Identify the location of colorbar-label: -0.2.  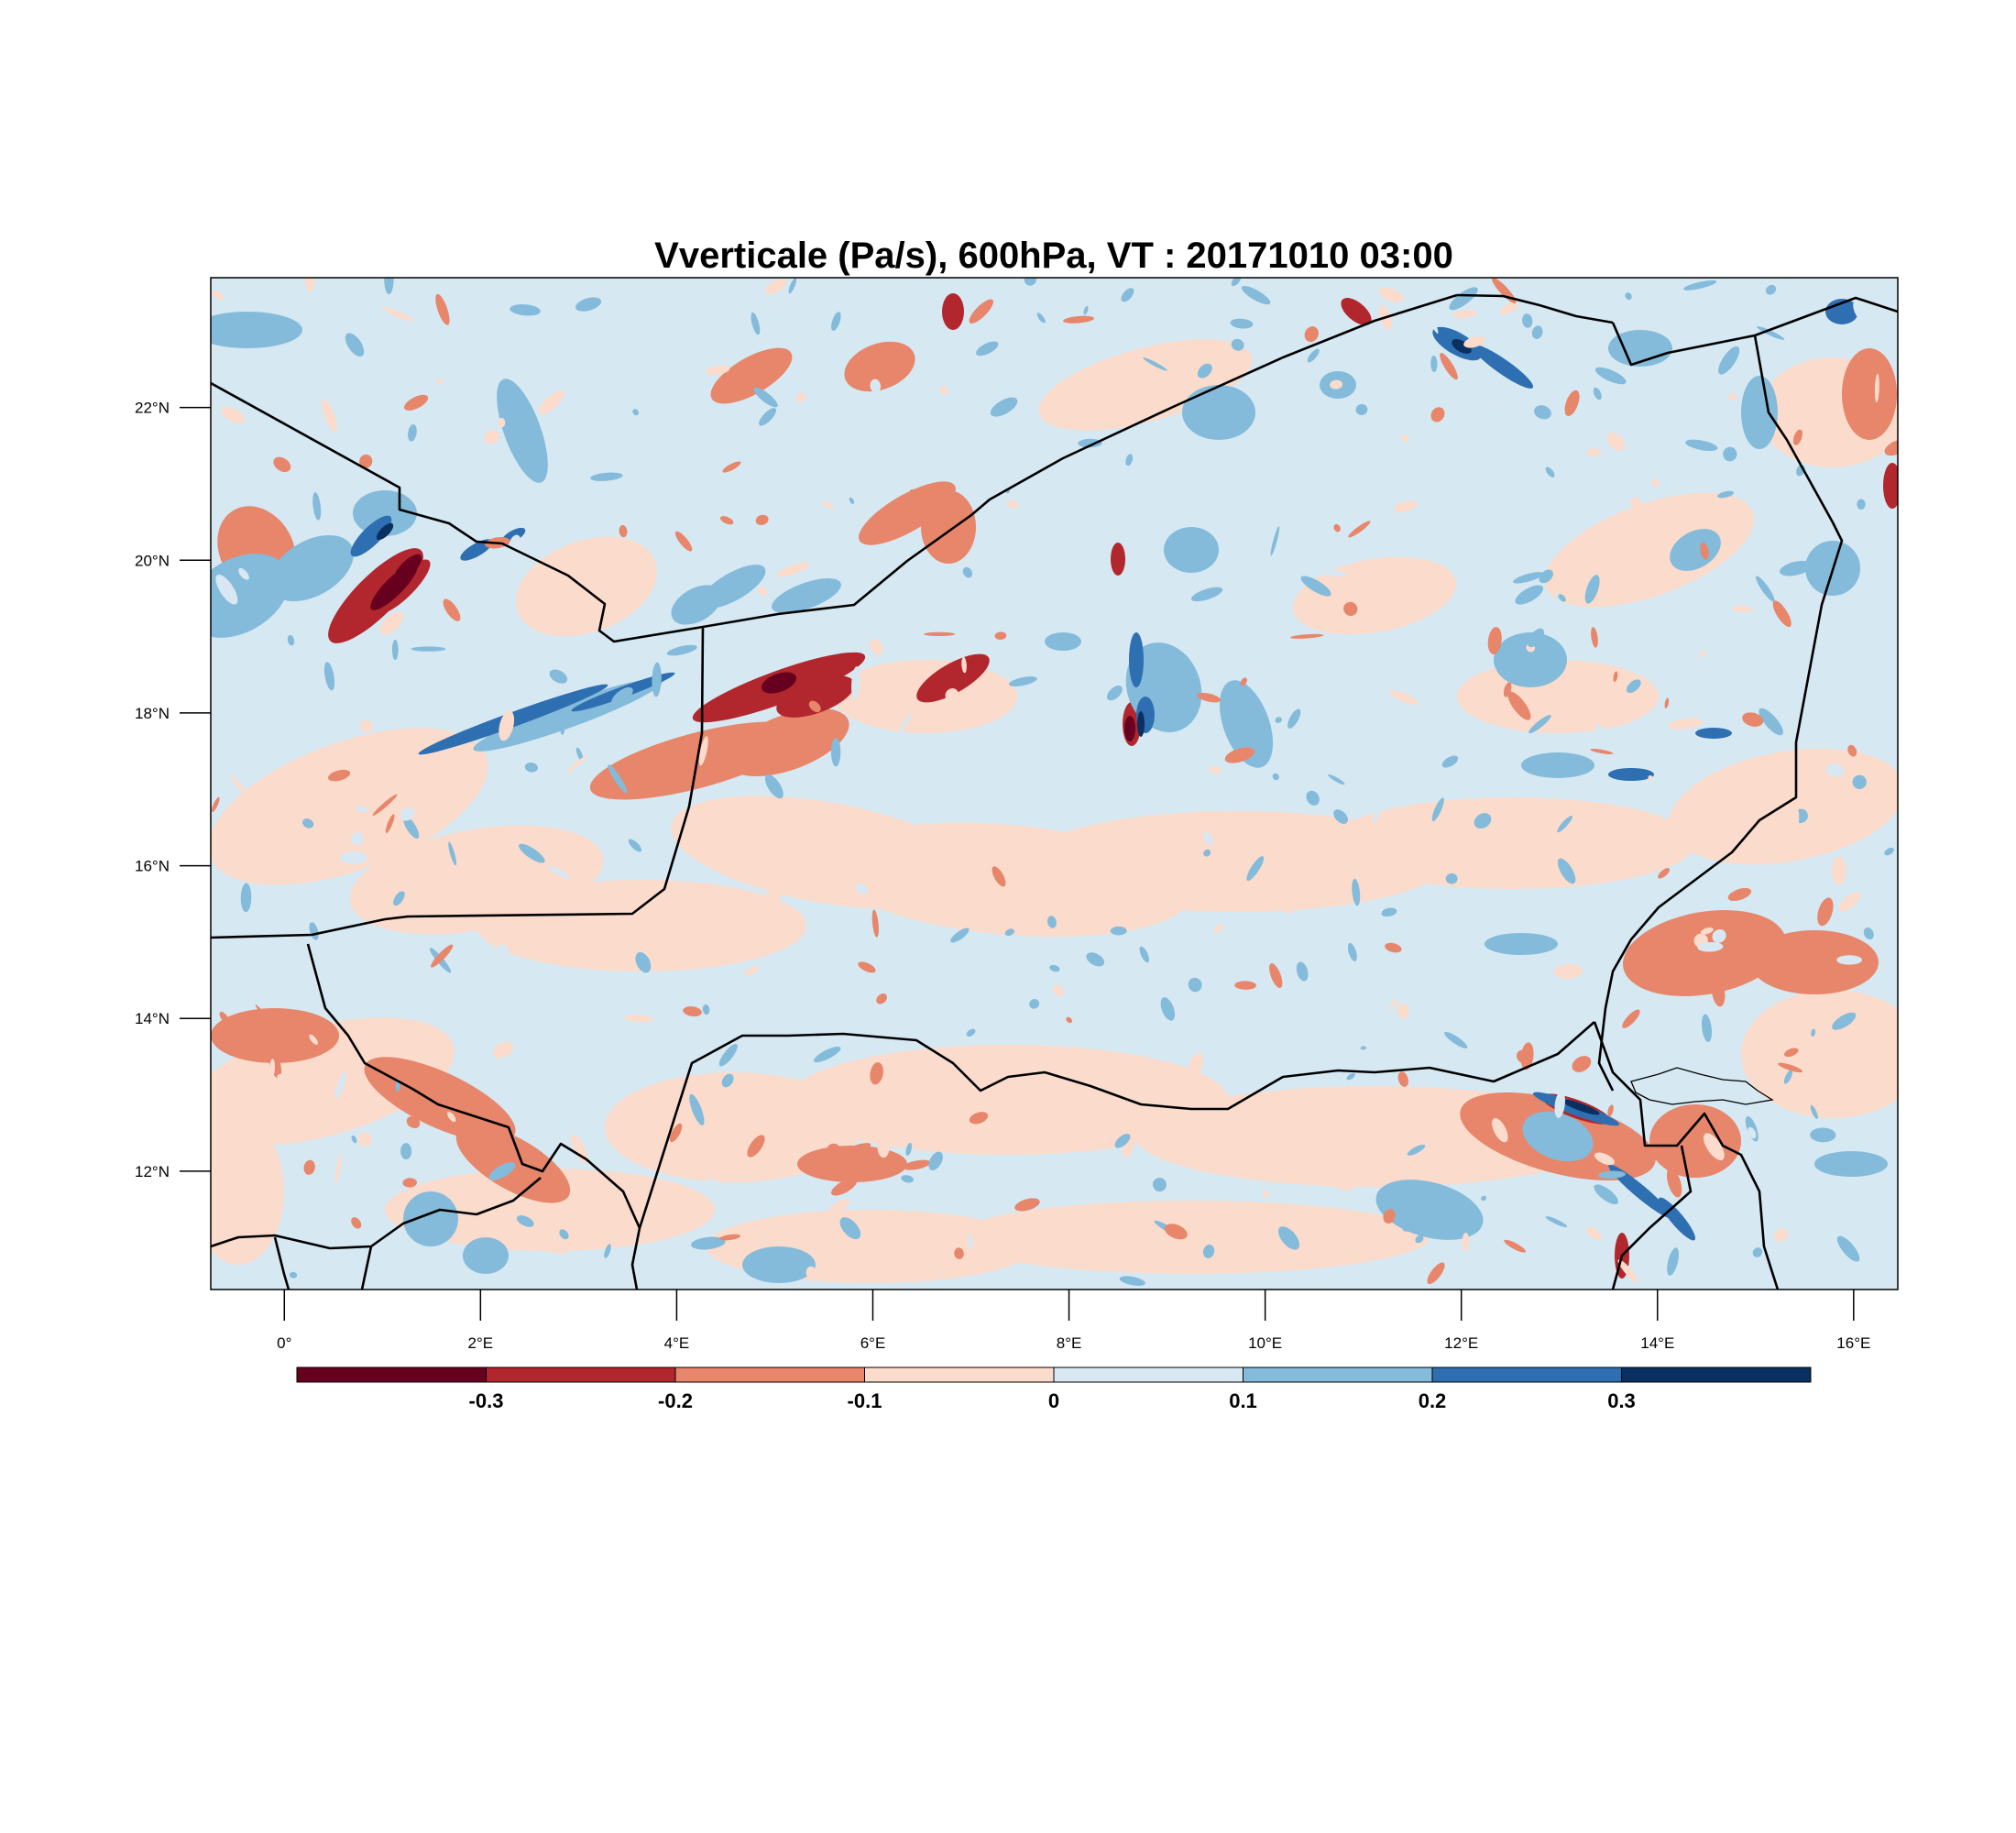
(675, 1400).